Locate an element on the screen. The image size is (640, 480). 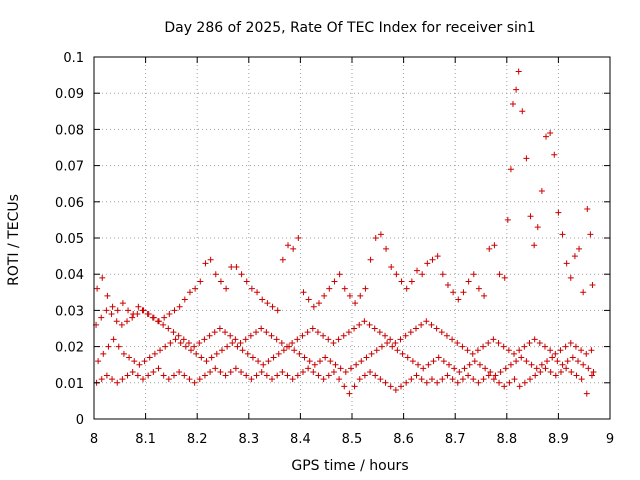
y-tick-labels: 0 0.01 0.02 0.03 0.04 0.05 0.06 0.07 0.08 0.09 0.1 is located at coordinates (69, 239).